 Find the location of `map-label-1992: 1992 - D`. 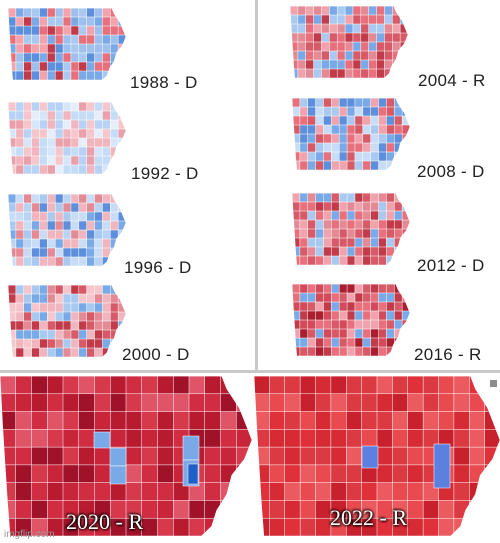

map-label-1992: 1992 - D is located at coordinates (165, 173).